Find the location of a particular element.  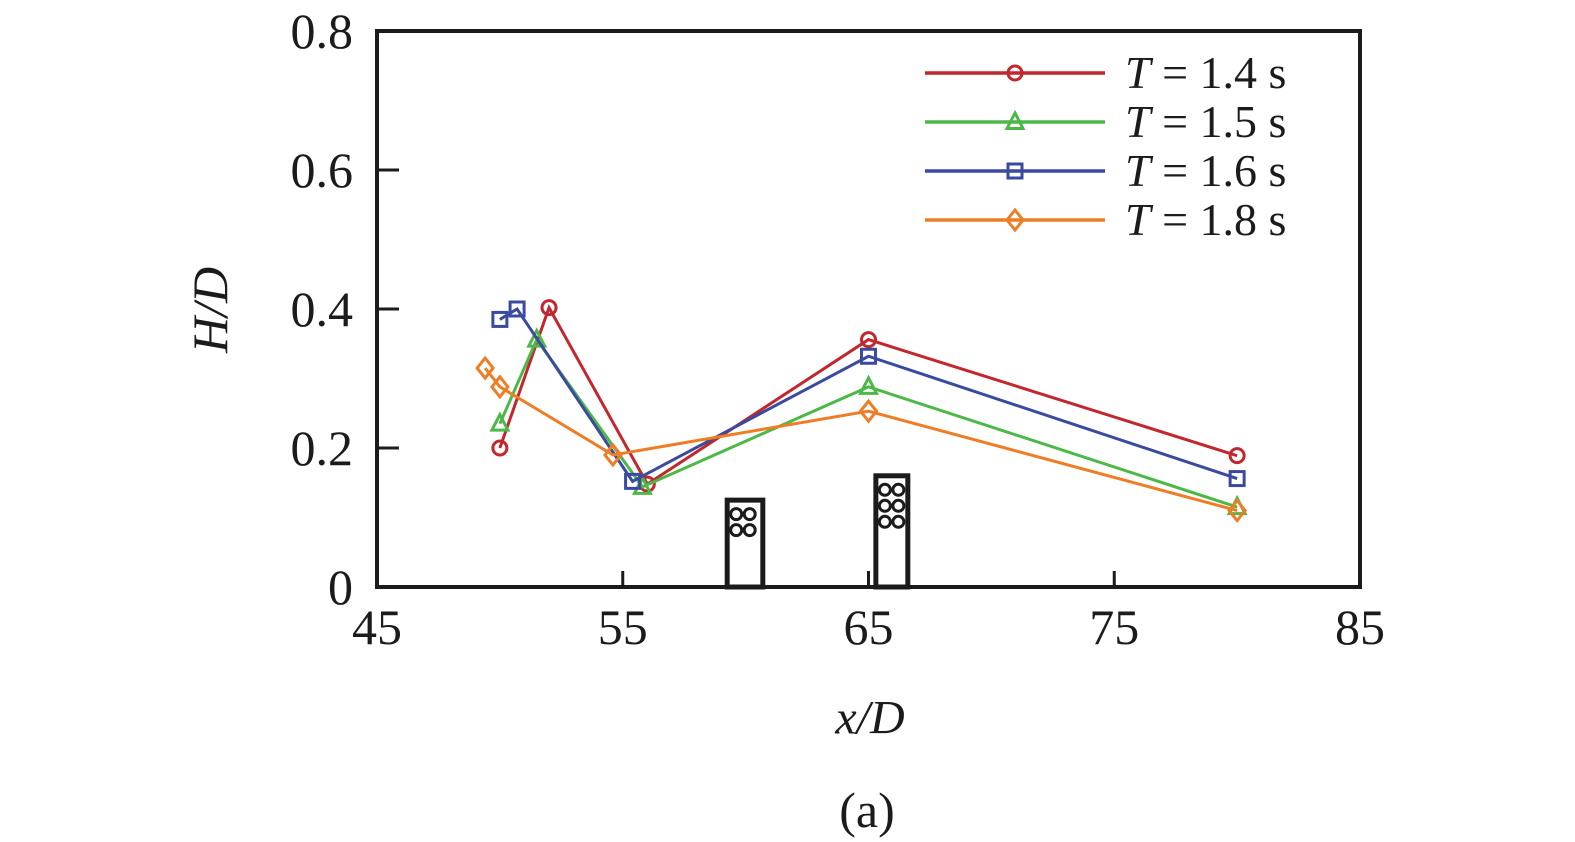

y-tick-label: 0.2 is located at coordinates (322, 448).